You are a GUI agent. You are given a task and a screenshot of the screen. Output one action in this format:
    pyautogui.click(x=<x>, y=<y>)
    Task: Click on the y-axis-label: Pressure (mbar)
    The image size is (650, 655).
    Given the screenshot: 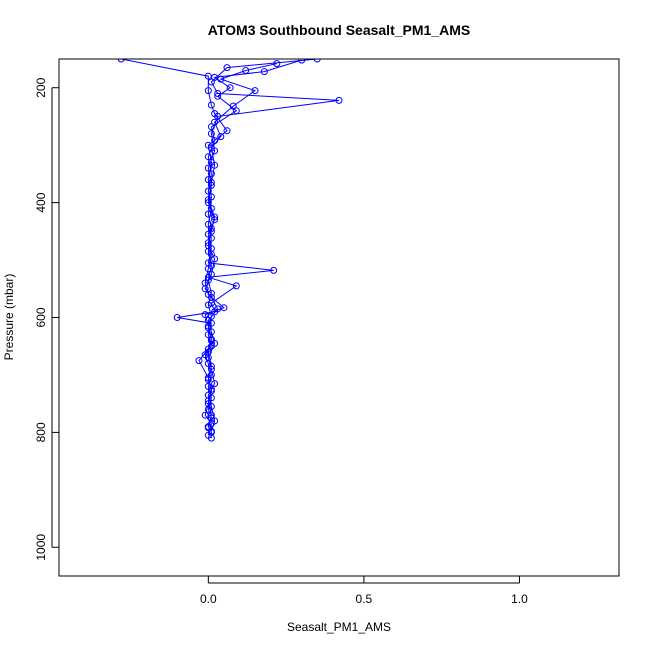 What is the action you would take?
    pyautogui.click(x=9, y=317)
    